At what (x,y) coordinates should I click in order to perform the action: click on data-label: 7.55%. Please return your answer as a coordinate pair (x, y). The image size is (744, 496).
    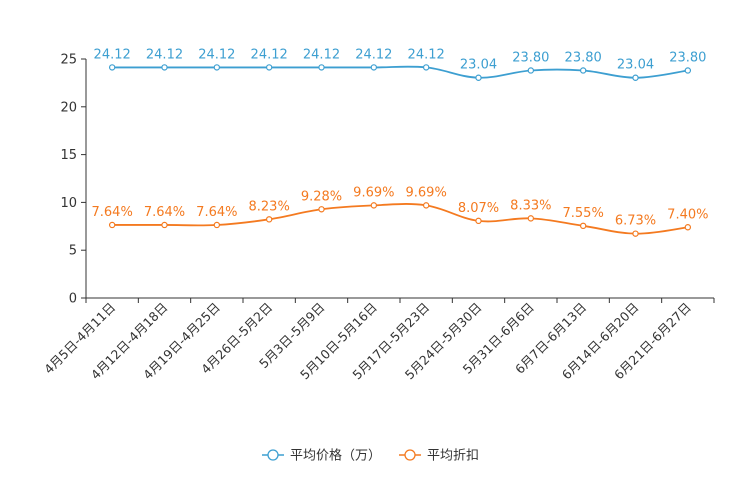
    Looking at the image, I should click on (583, 213).